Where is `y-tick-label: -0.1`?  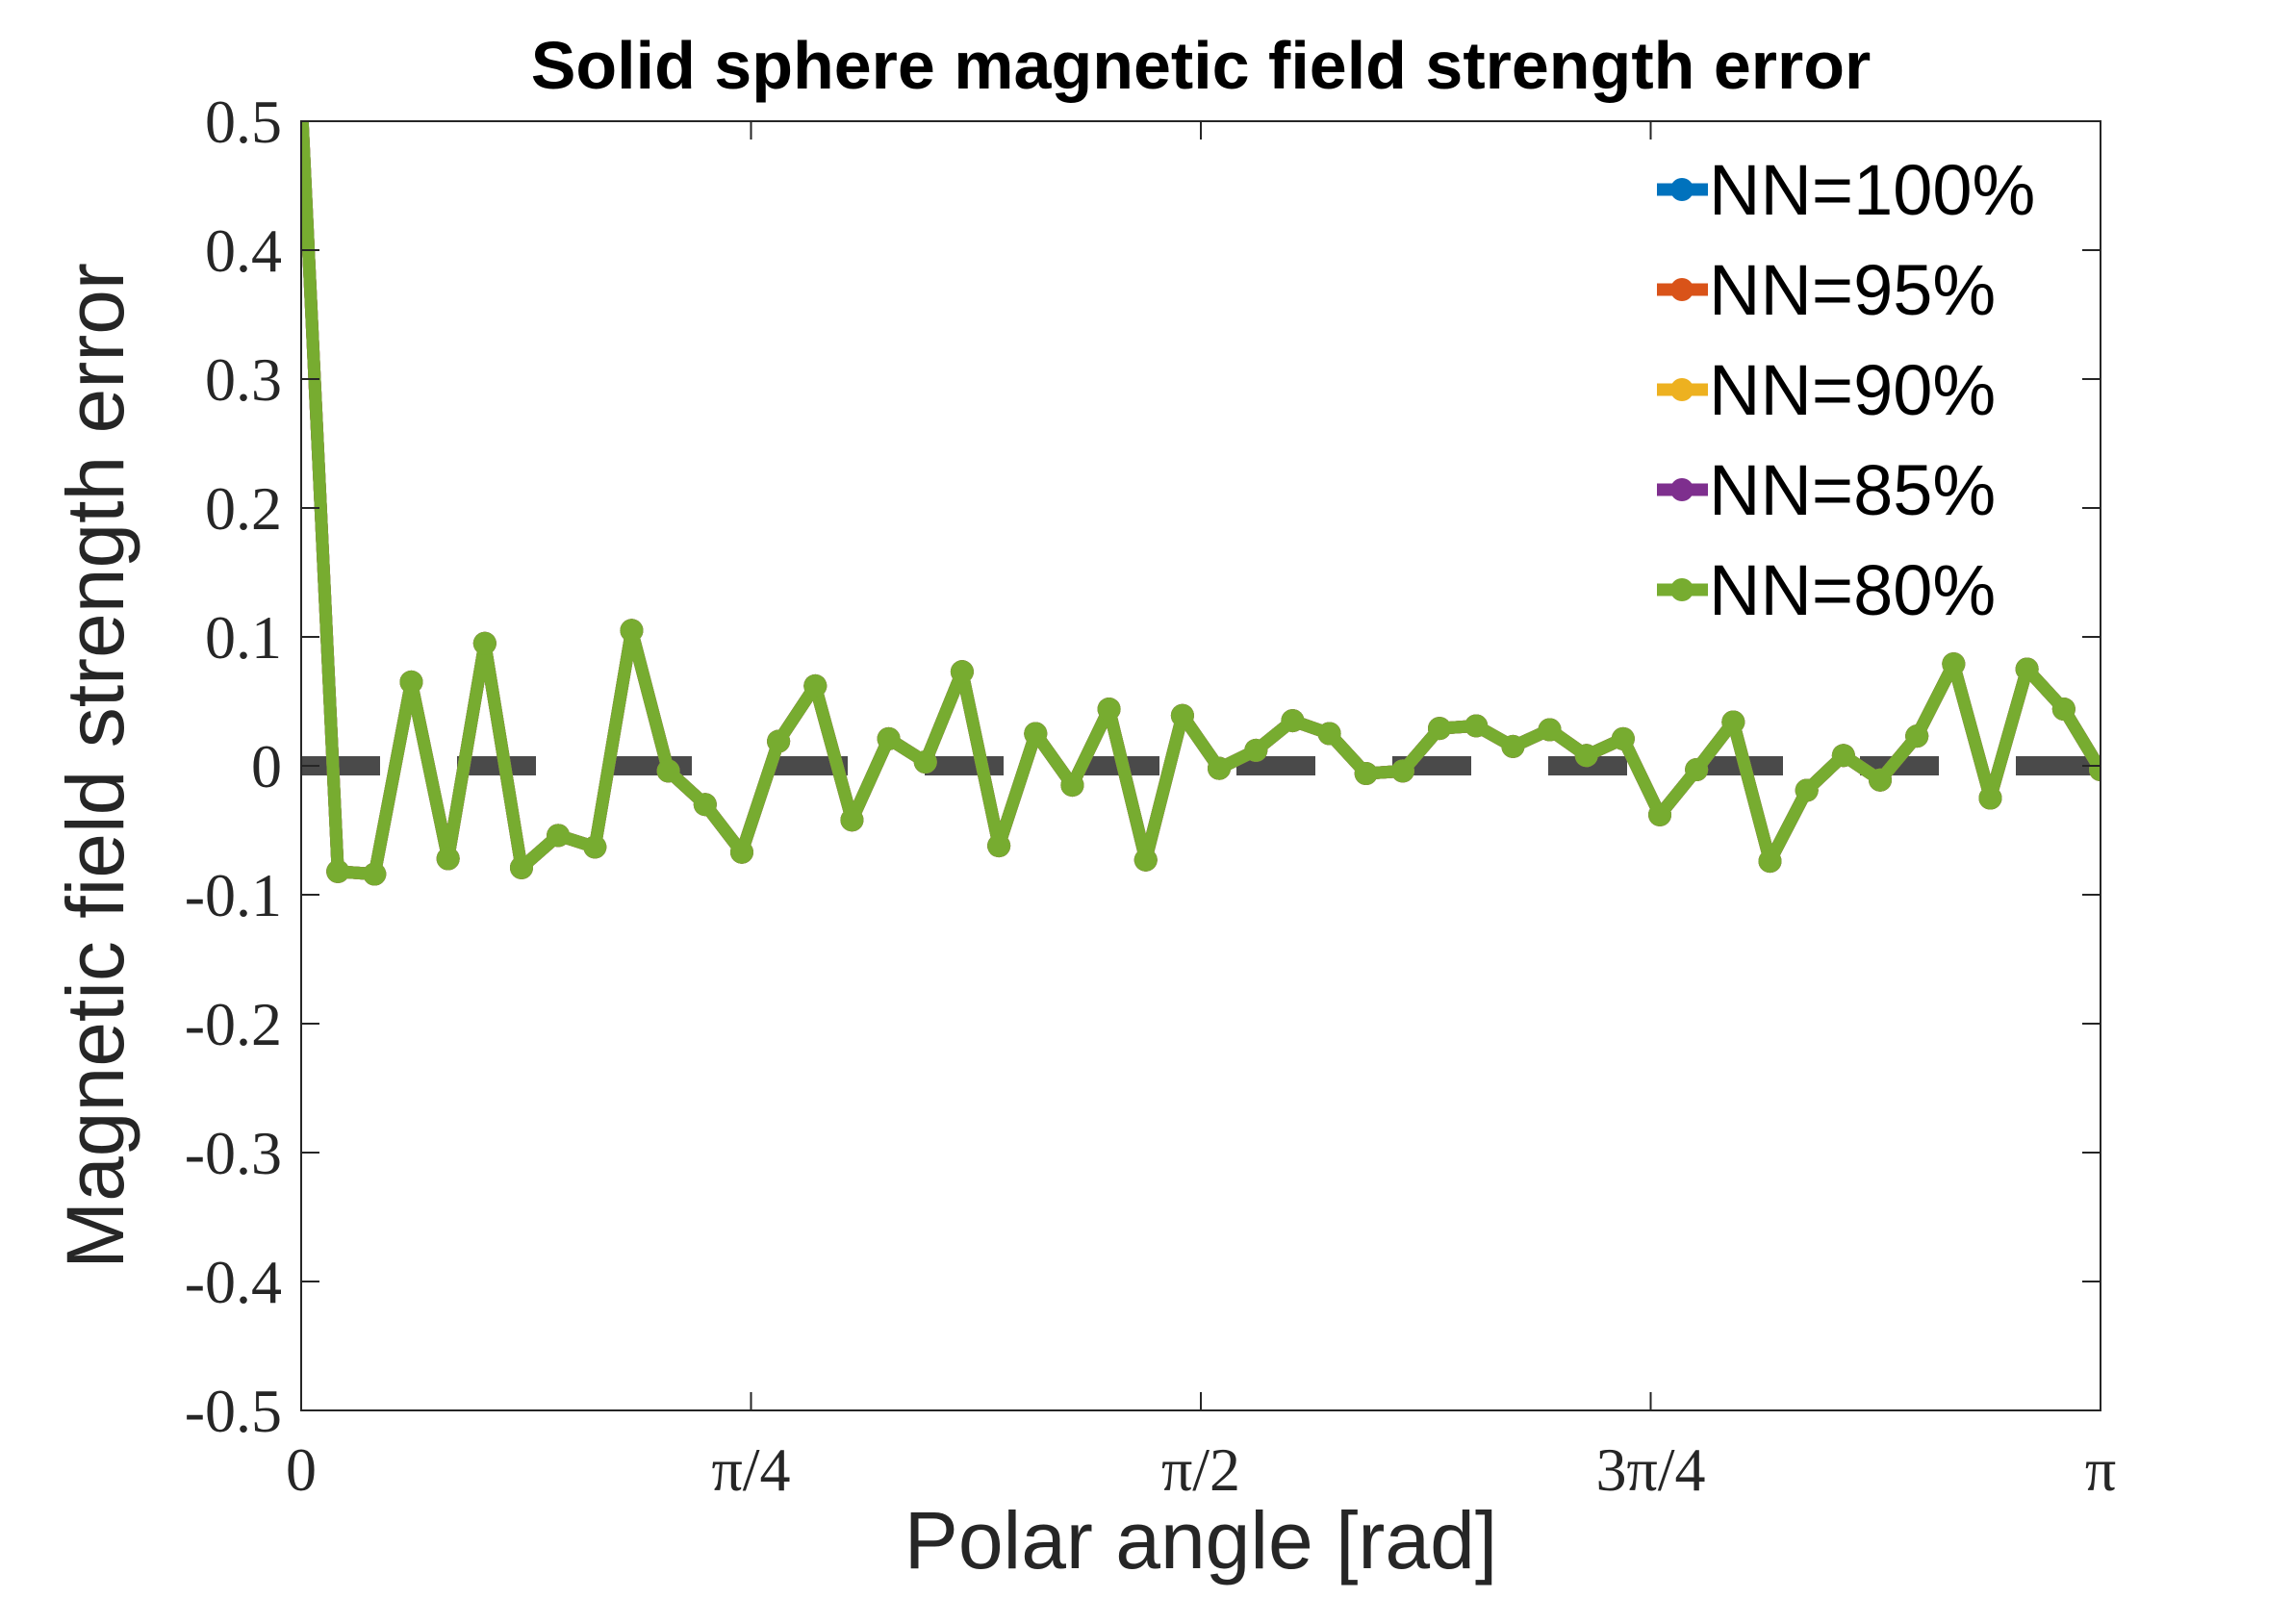 y-tick-label: -0.1 is located at coordinates (233, 895).